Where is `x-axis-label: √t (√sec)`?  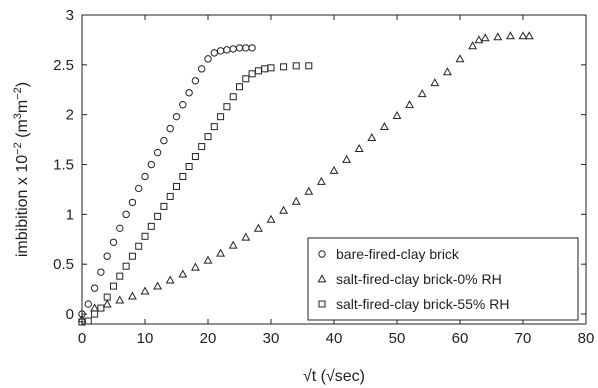 x-axis-label: √t (√sec) is located at coordinates (334, 376).